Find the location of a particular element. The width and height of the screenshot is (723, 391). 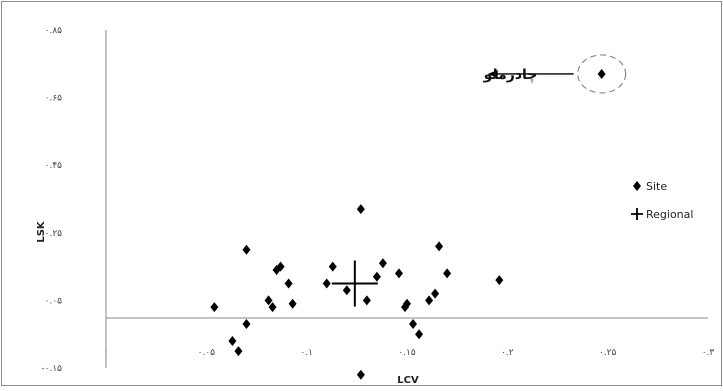

y-tick-labels: ۰.۸۵ ۰.۶۵ ۰.۴۵ ۰.۲۵ ۰.۰۵ -۰.۱۵ is located at coordinates (51, 200).